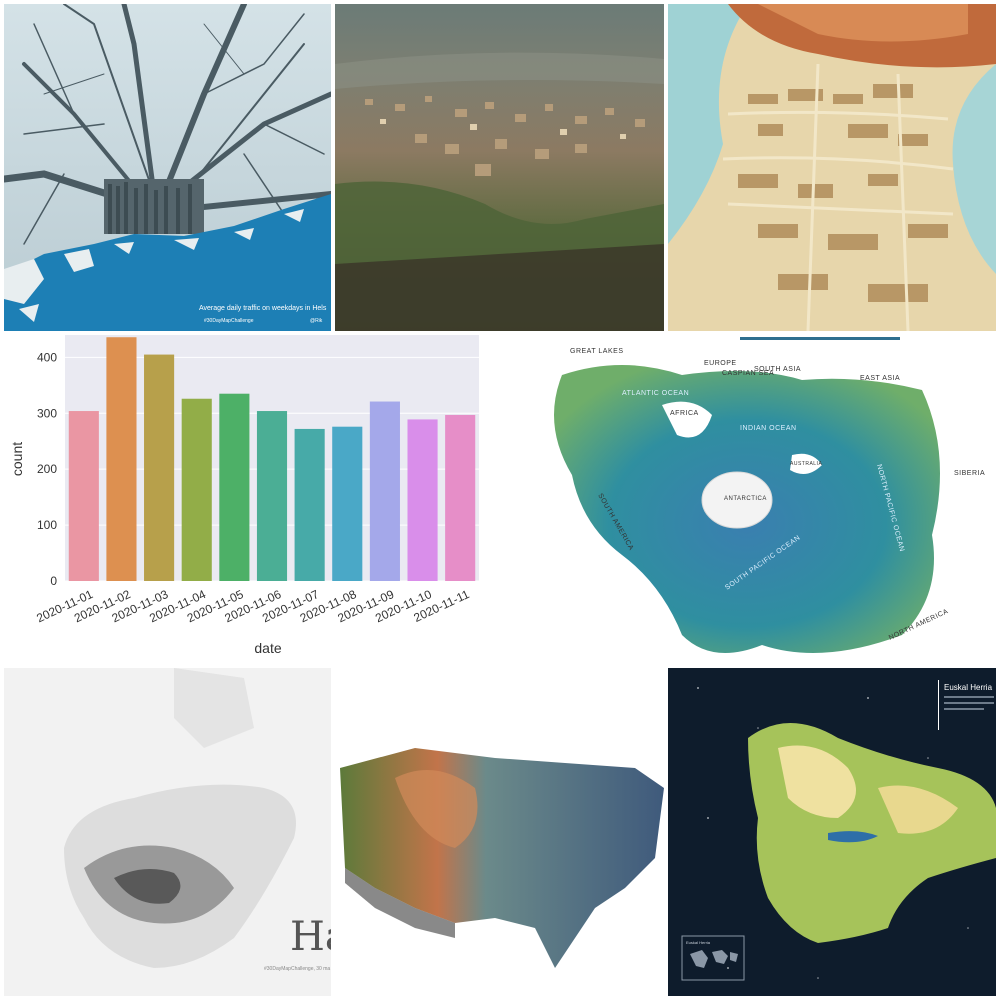 The width and height of the screenshot is (1000, 1000). What do you see at coordinates (316, 321) in the screenshot?
I see `credit-text: @Rik` at bounding box center [316, 321].